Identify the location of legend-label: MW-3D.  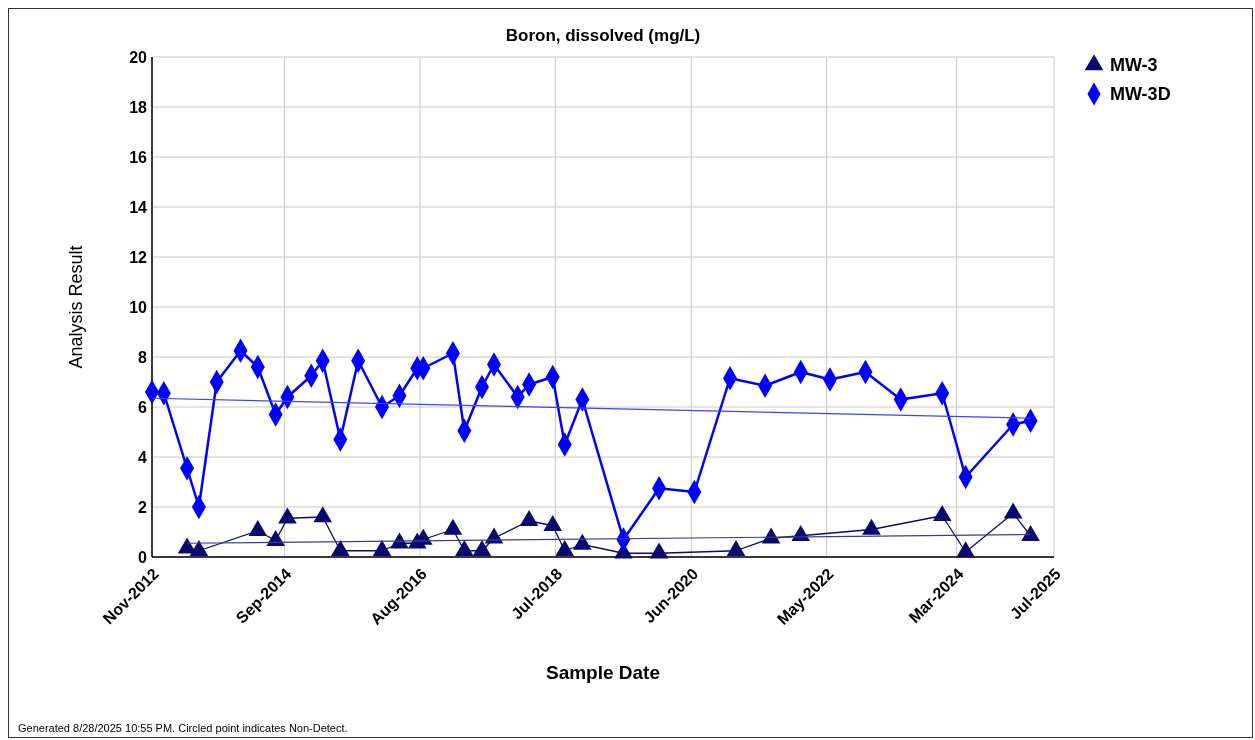
(1140, 94).